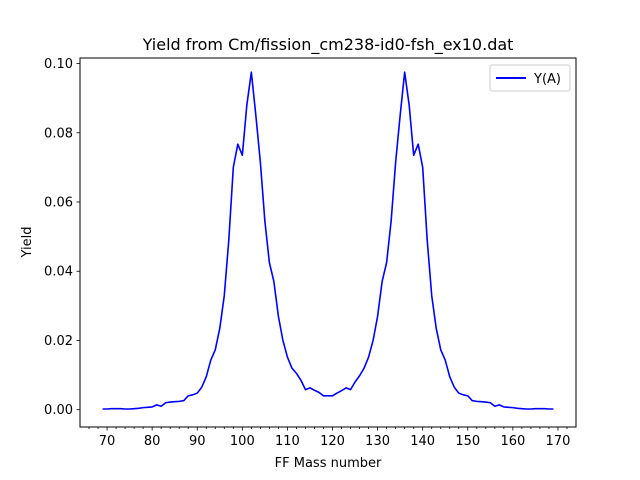 This screenshot has width=640, height=480. I want to click on y-tick-label: 0.10, so click(58, 64).